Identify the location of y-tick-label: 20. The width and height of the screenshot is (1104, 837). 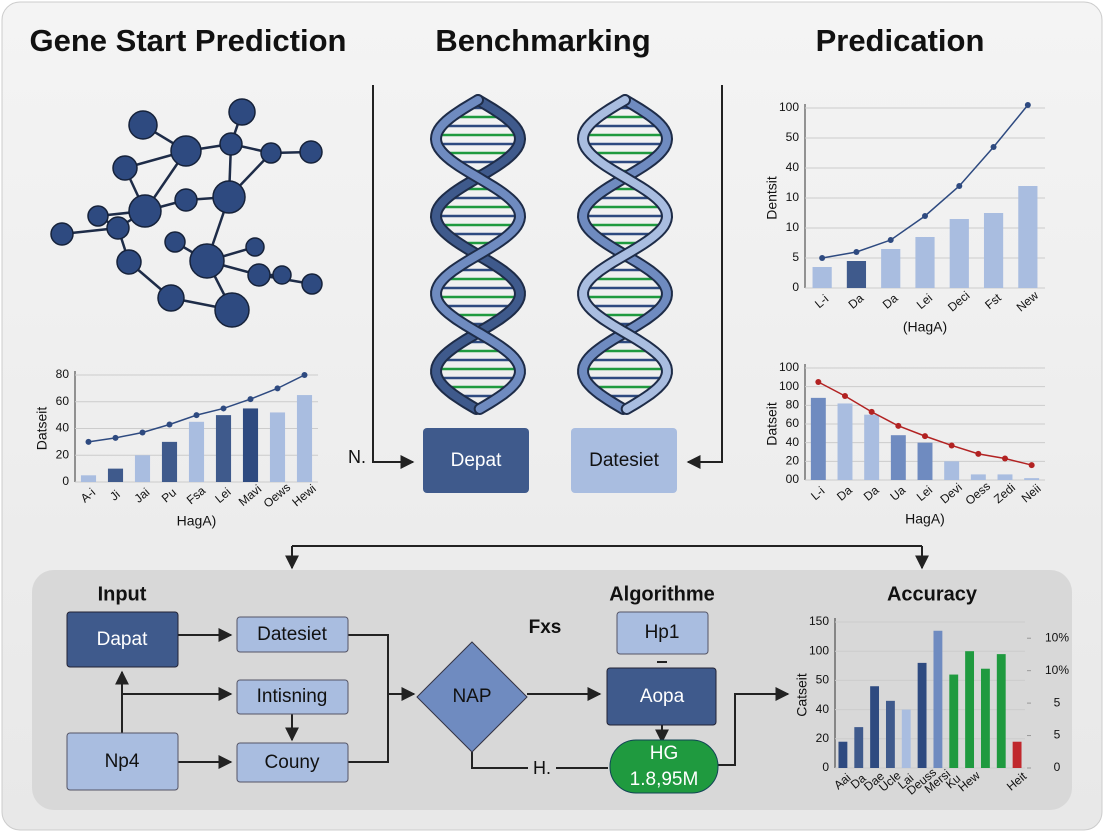
(63, 454).